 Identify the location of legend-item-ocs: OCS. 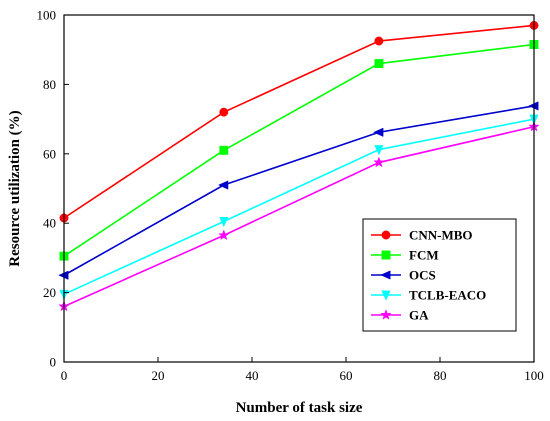
(403, 275).